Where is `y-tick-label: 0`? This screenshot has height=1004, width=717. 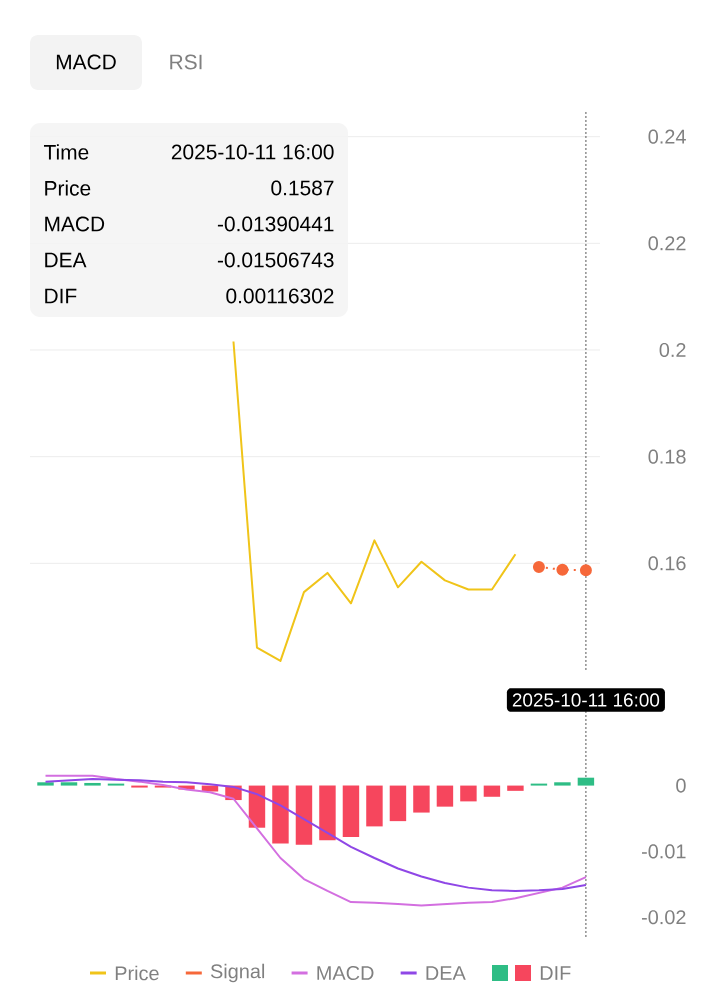 y-tick-label: 0 is located at coordinates (681, 785).